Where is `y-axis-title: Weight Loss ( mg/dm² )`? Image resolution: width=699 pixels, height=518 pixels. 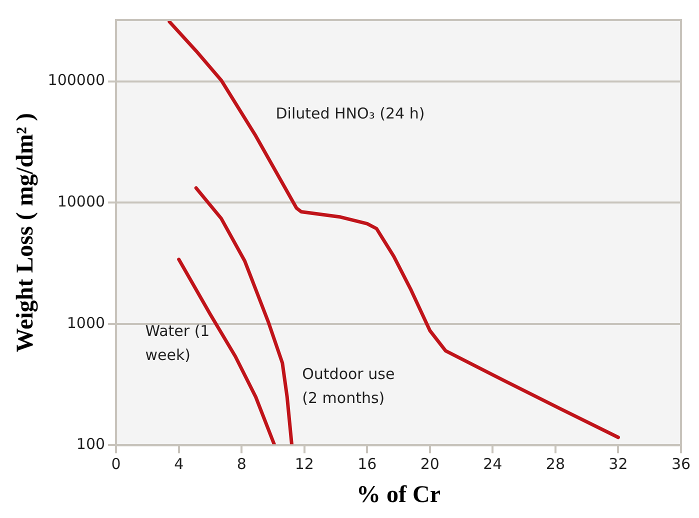
y-axis-title: Weight Loss ( mg/dm² ) is located at coordinates (25, 232).